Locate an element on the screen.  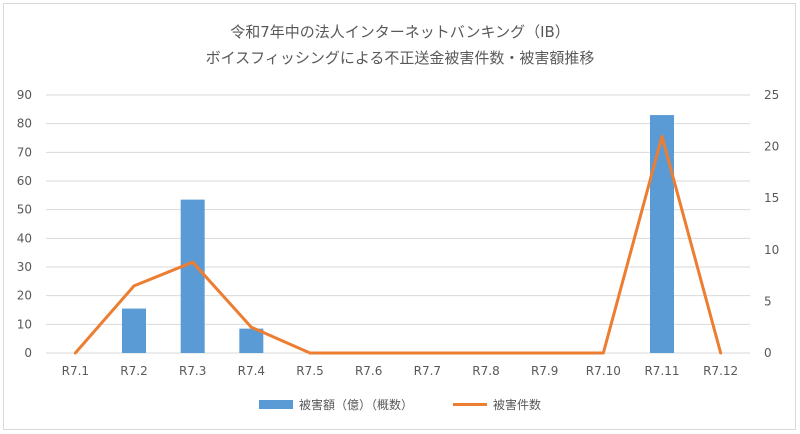
chart-subtitle: ボイスフィッシングによる不正送金被害件数・被害額推移 is located at coordinates (400, 58).